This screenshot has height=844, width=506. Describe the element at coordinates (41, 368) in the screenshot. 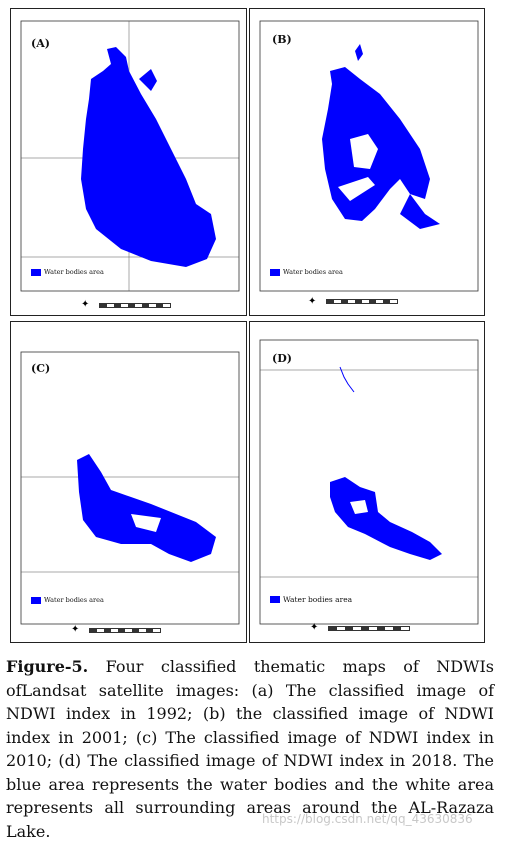

I see `panel-c-label: (C)` at that location.